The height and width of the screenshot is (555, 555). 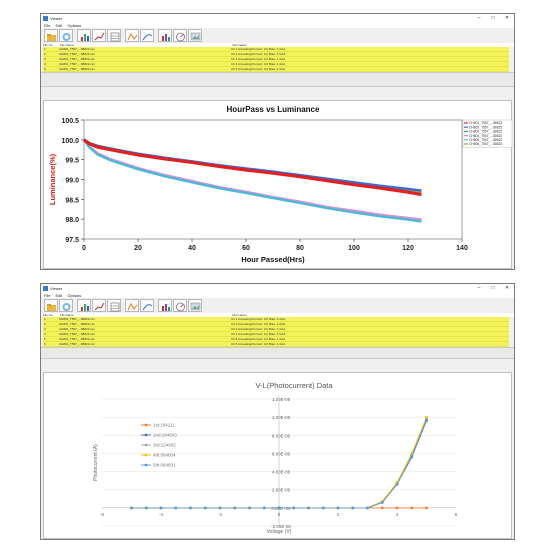 I want to click on open-folder-icon, so click(x=51, y=37).